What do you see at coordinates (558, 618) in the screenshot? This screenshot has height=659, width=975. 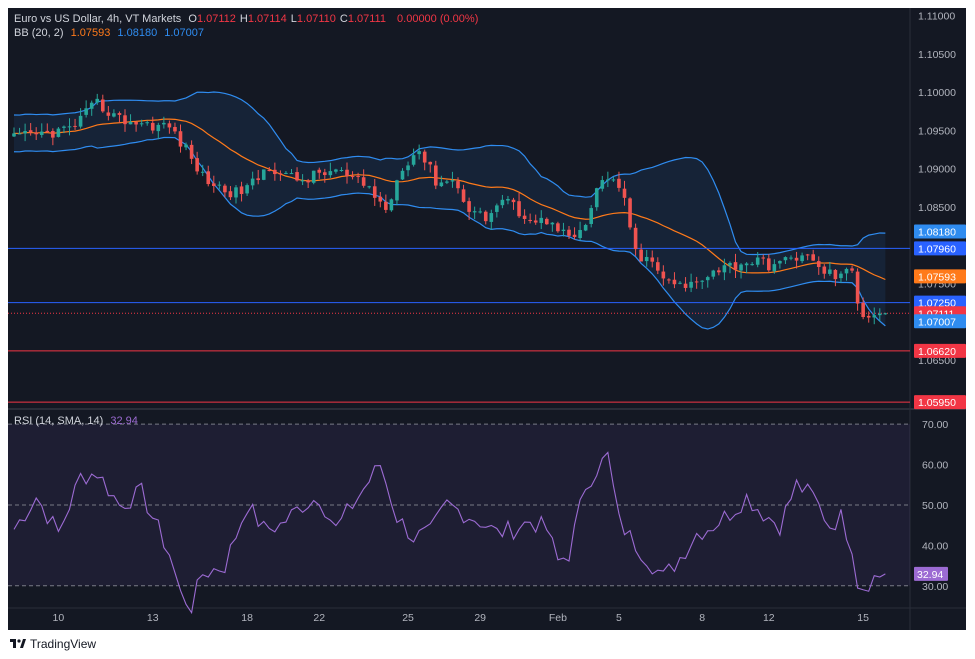 I see `time-tick-label: Feb` at bounding box center [558, 618].